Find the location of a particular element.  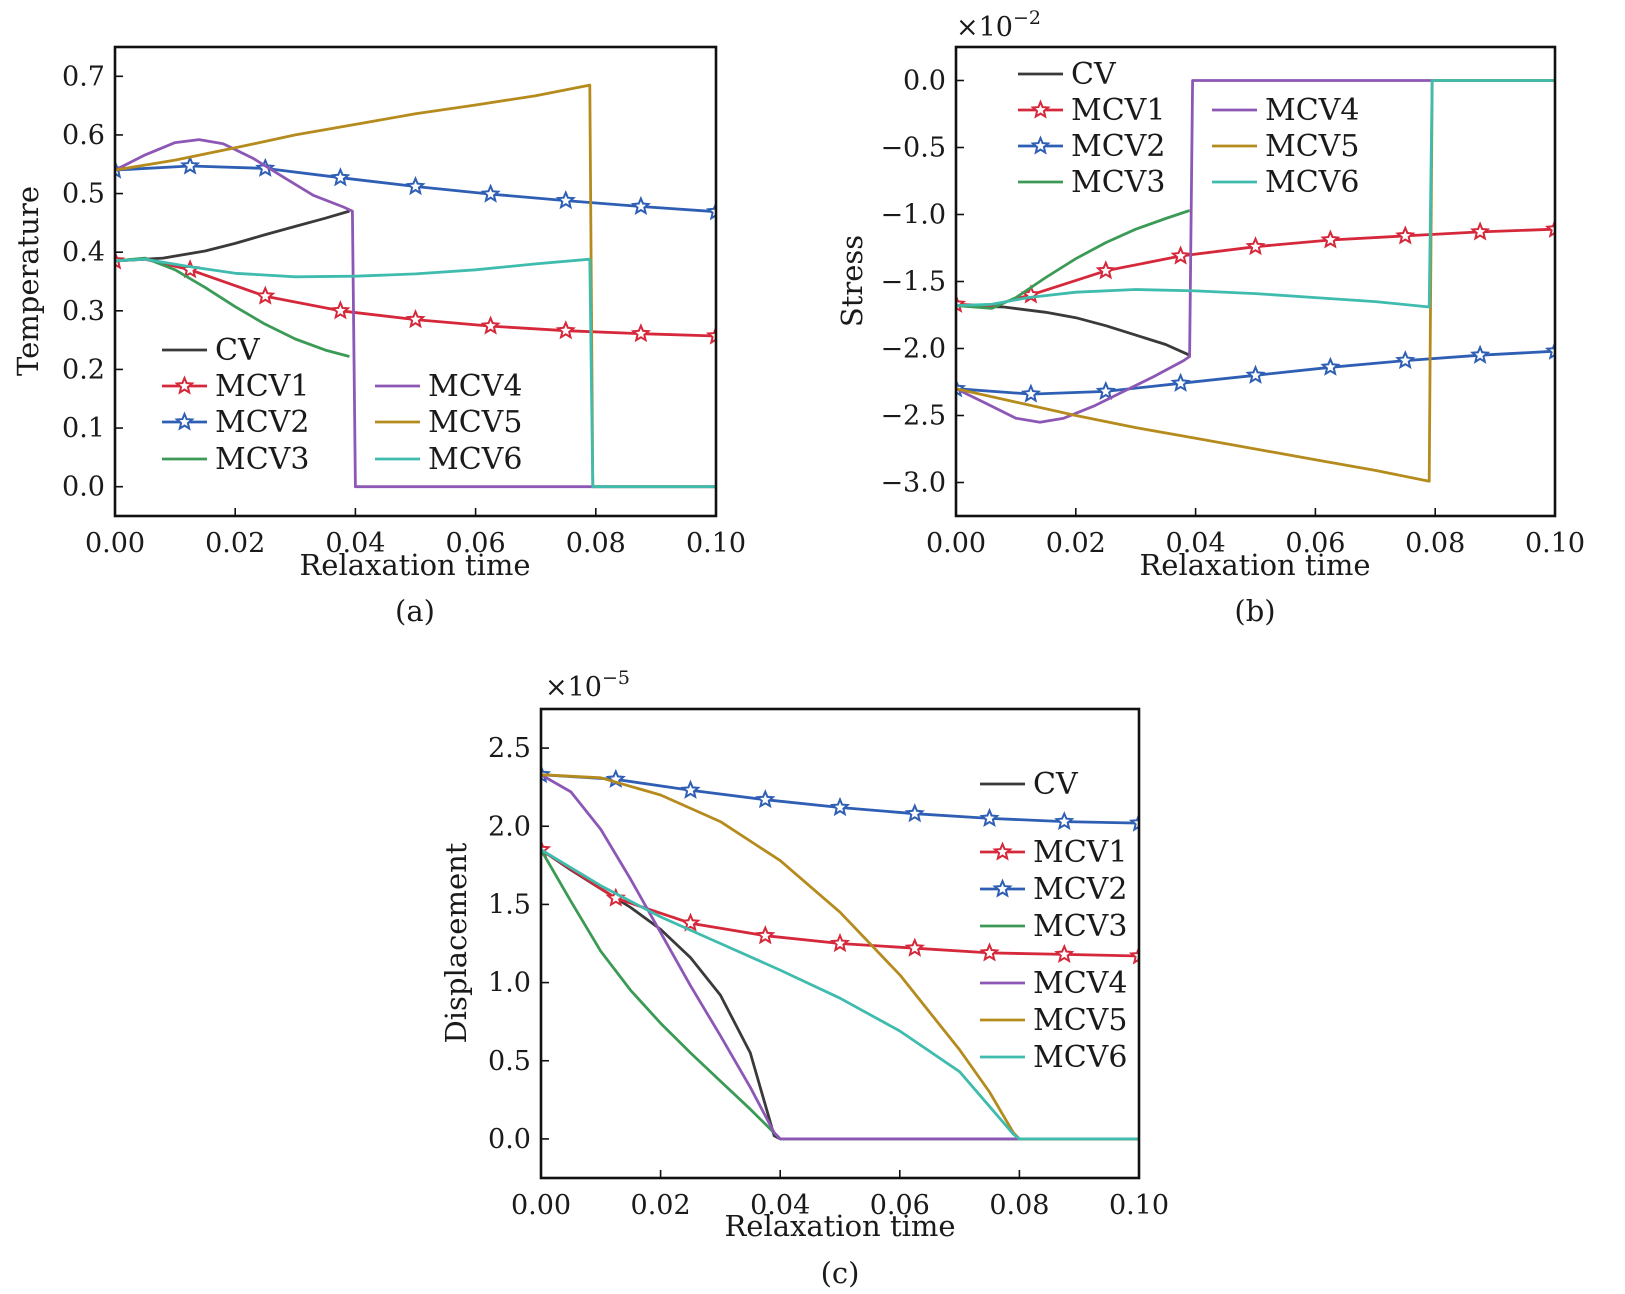

series-line-mcv3 is located at coordinates (840, 994).